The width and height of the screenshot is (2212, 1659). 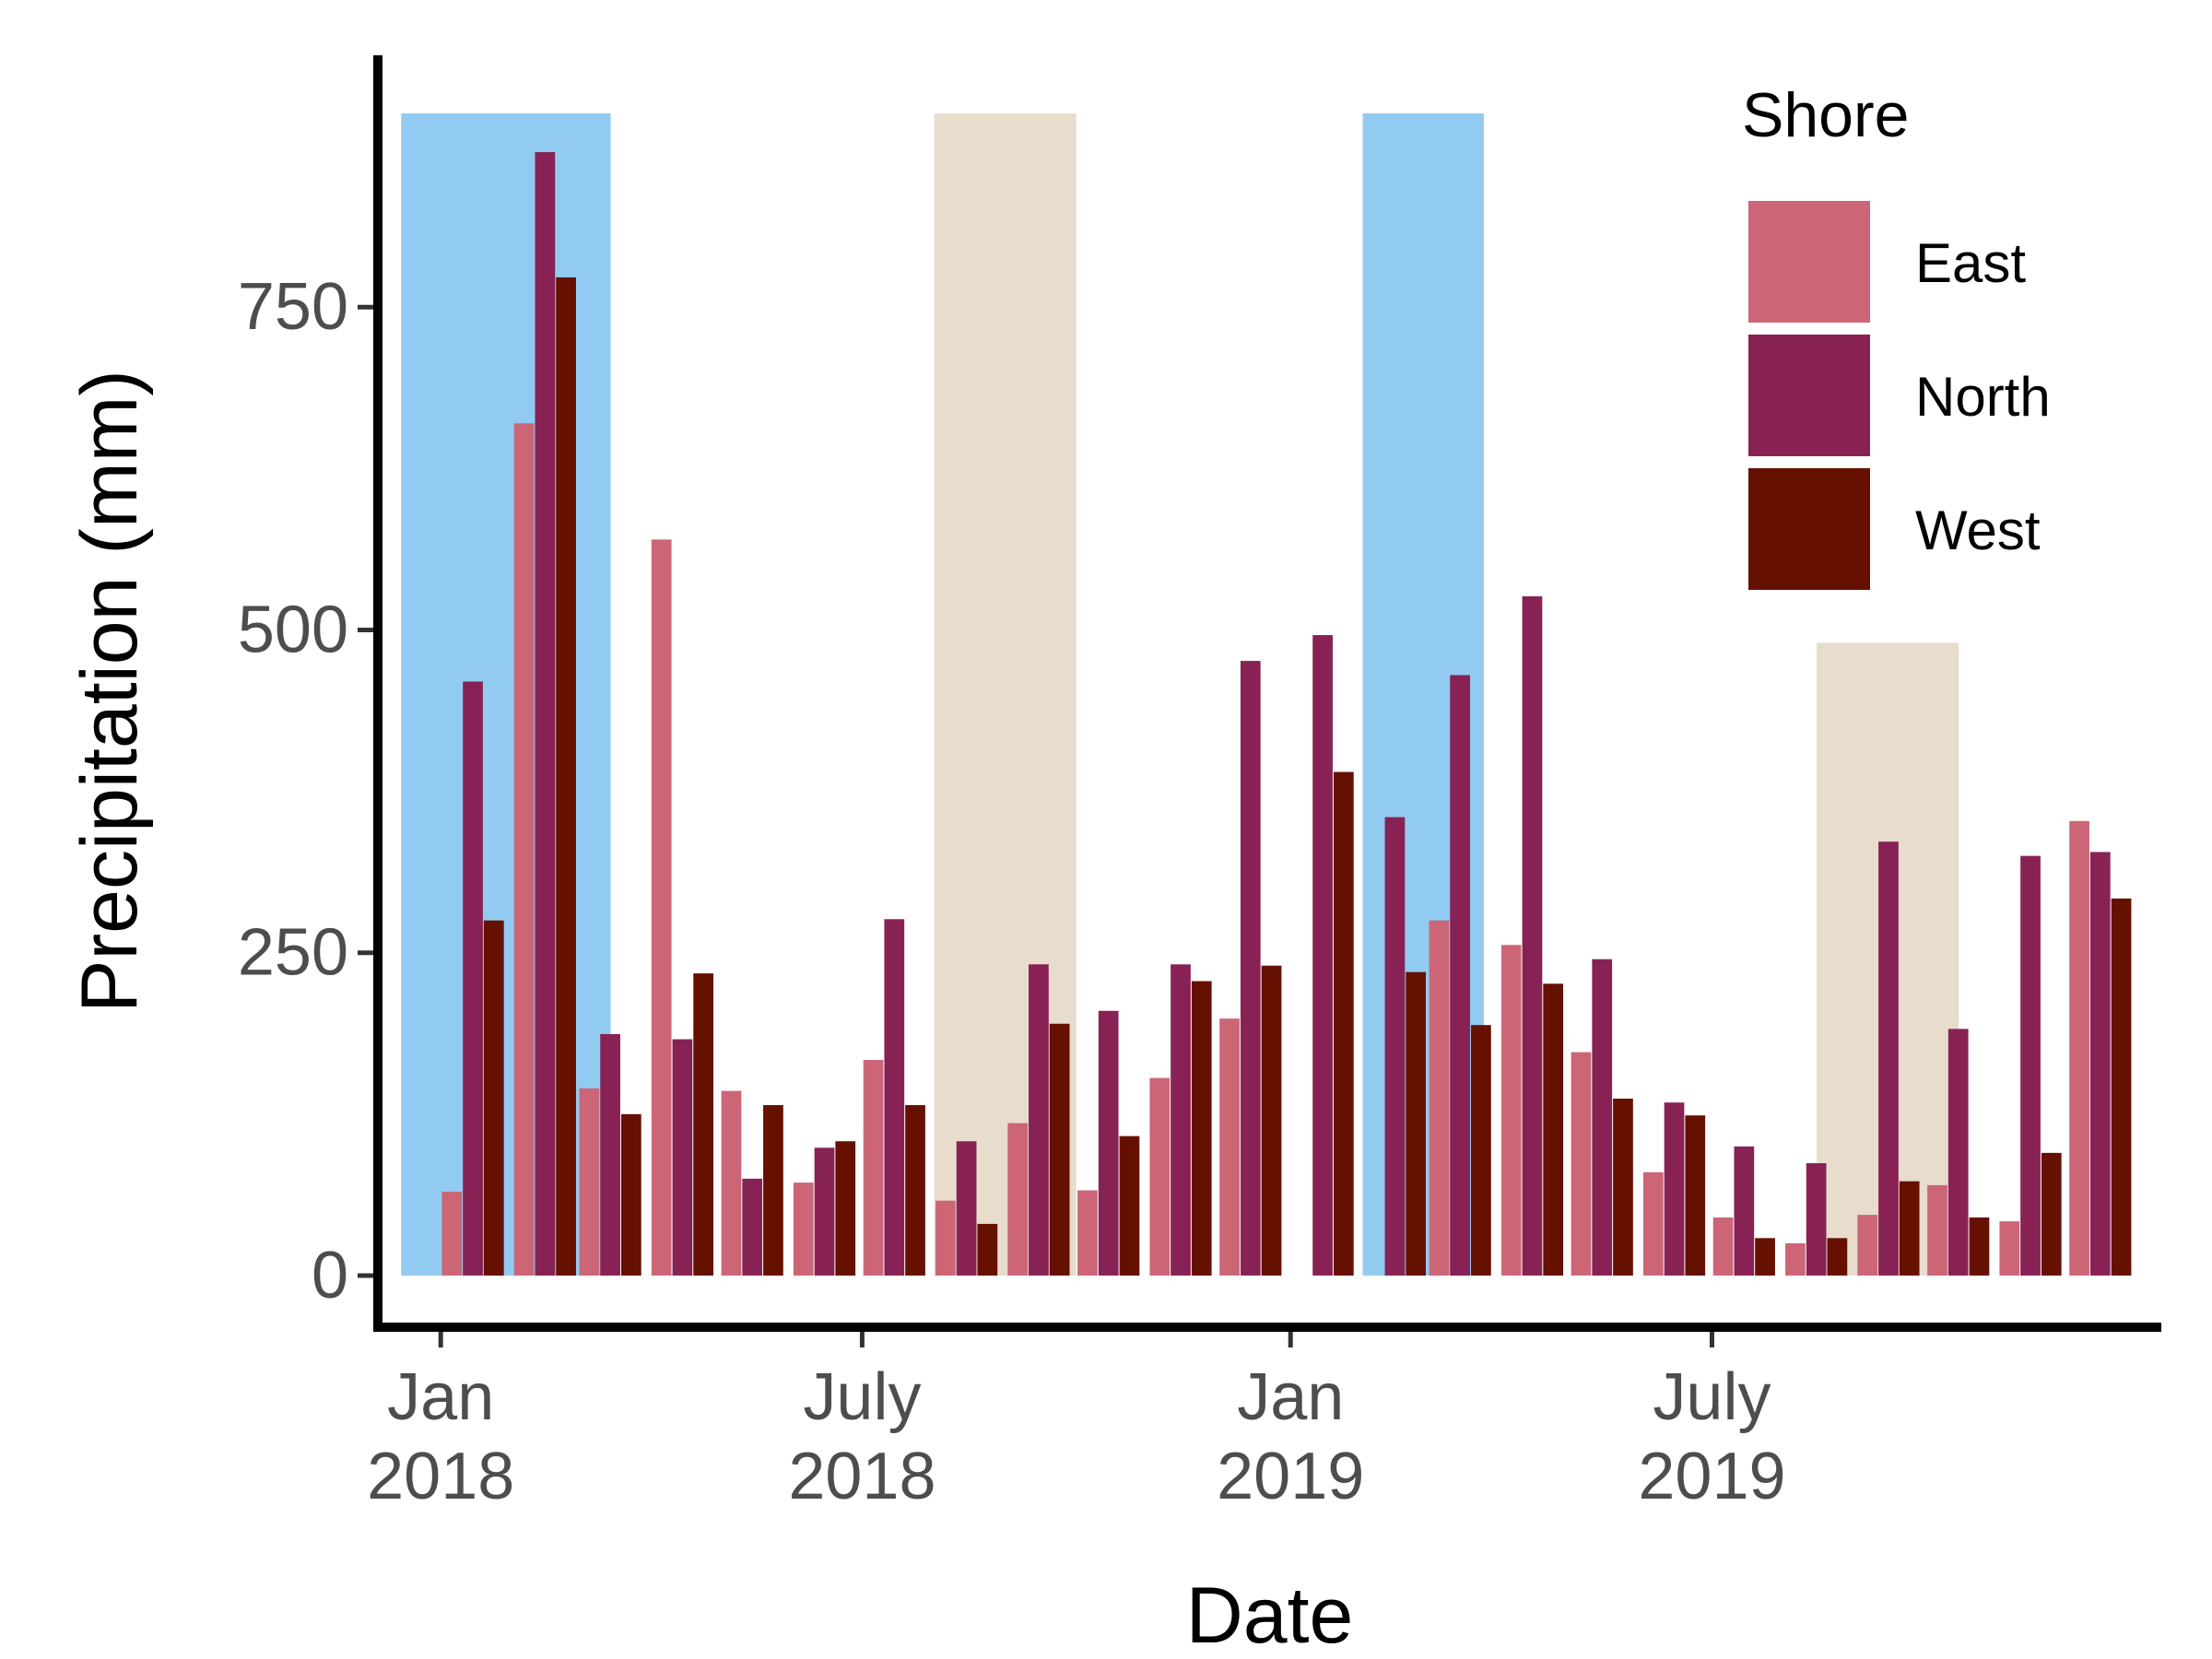 What do you see at coordinates (330, 1275) in the screenshot?
I see `y-tick-label-0: 0` at bounding box center [330, 1275].